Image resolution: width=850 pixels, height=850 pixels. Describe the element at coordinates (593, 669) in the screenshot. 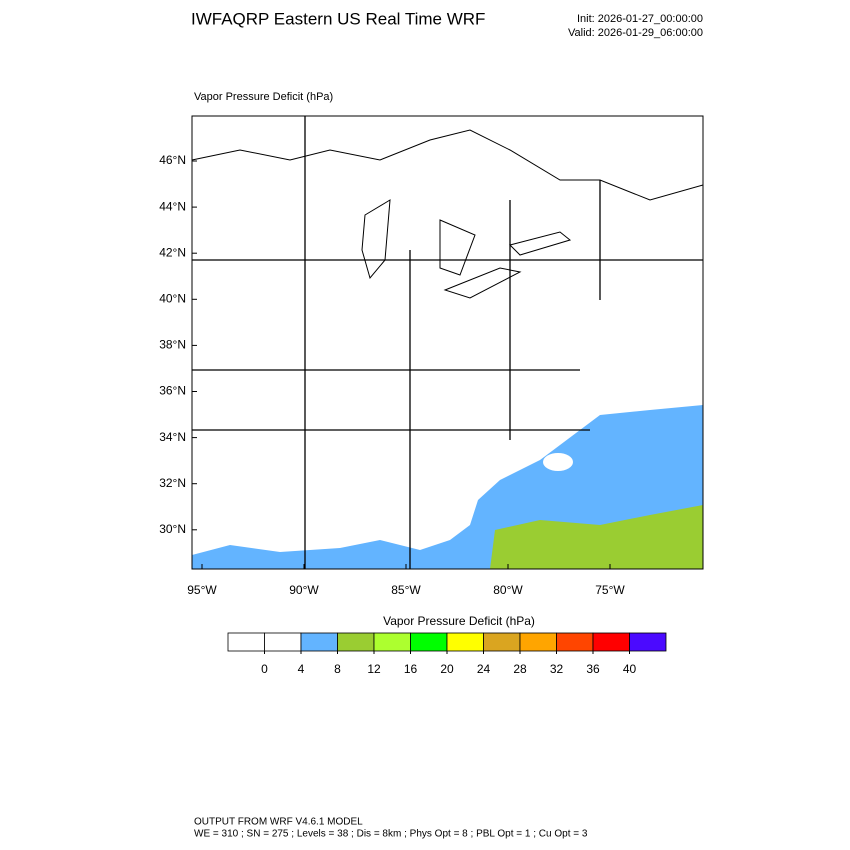

I see `colorbar-label: 36` at that location.